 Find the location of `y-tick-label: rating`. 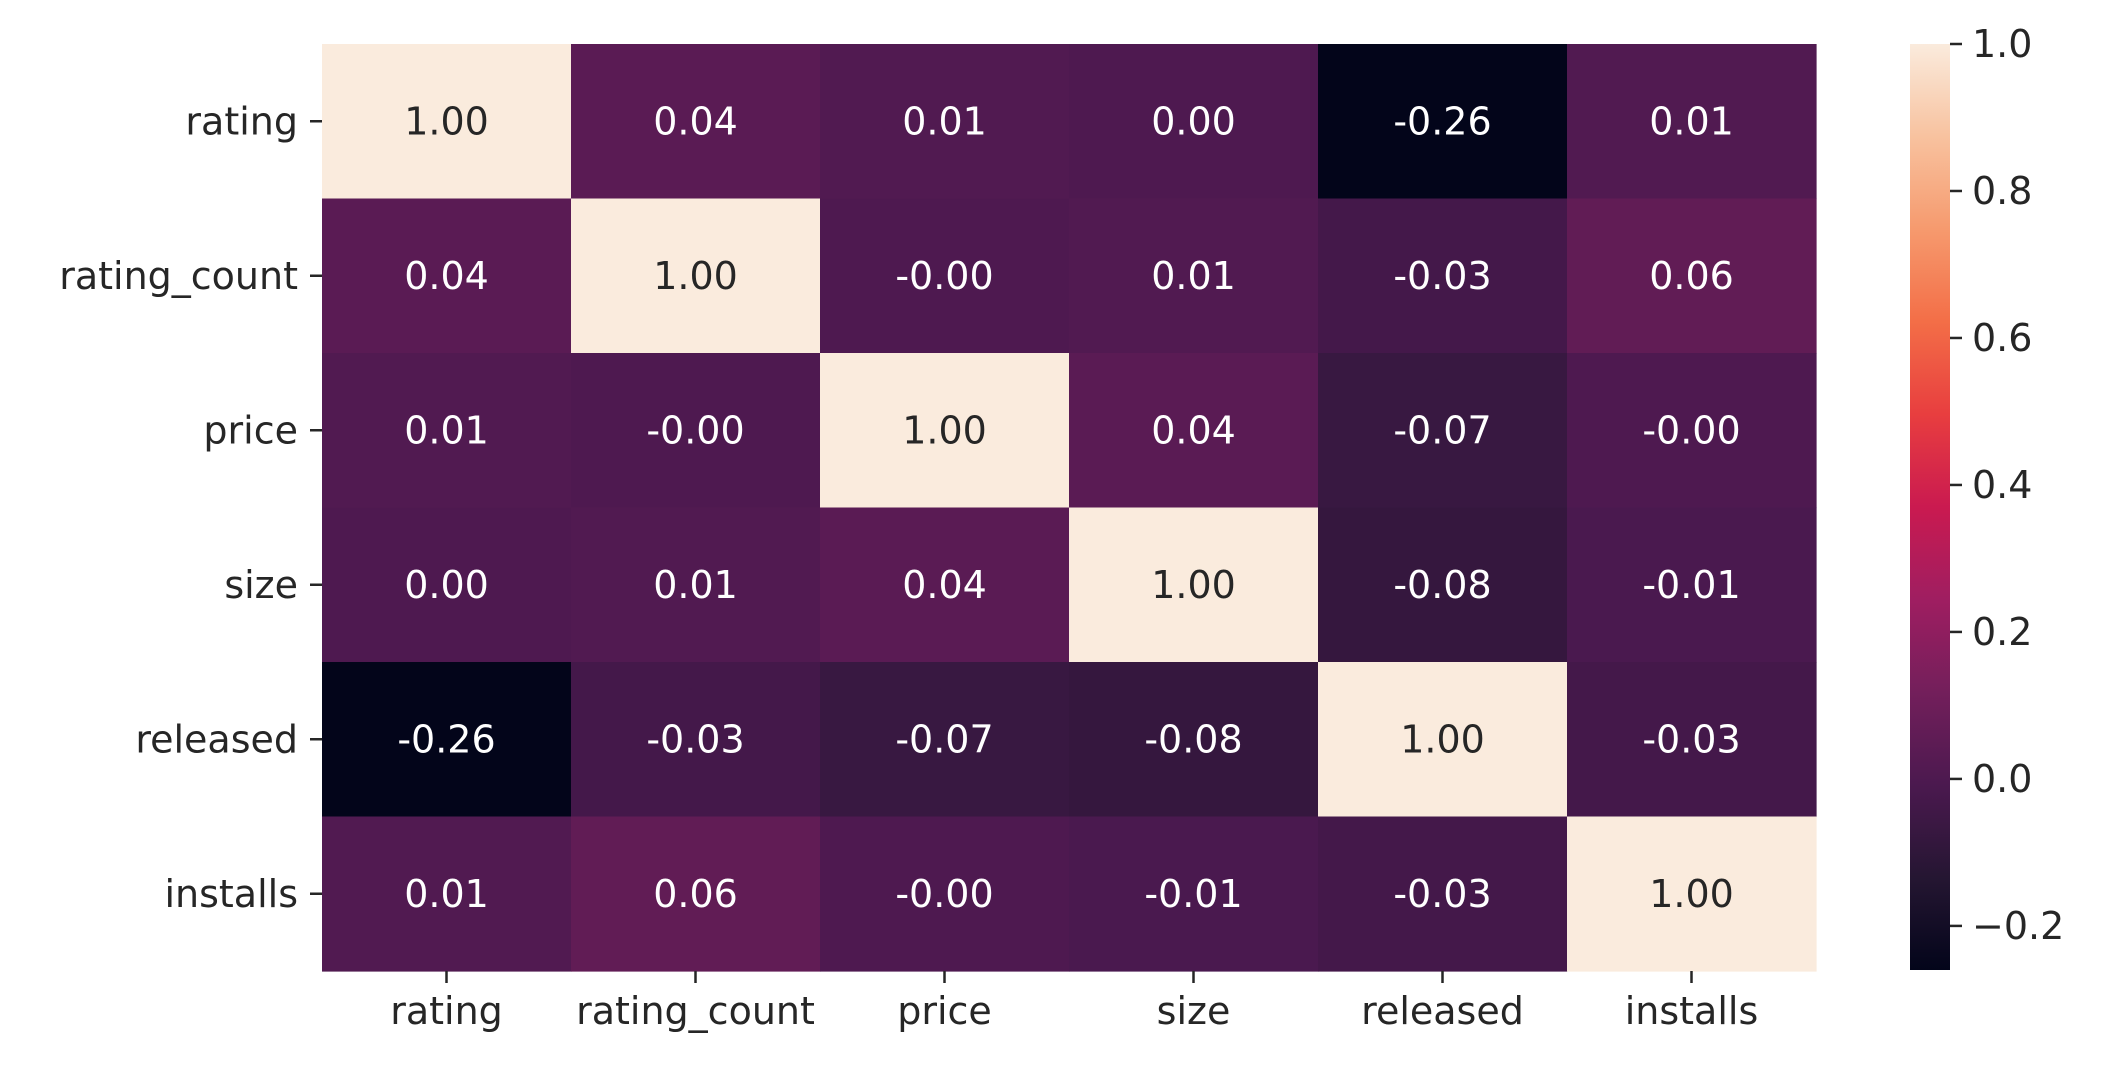

y-tick-label: rating is located at coordinates (241, 121).